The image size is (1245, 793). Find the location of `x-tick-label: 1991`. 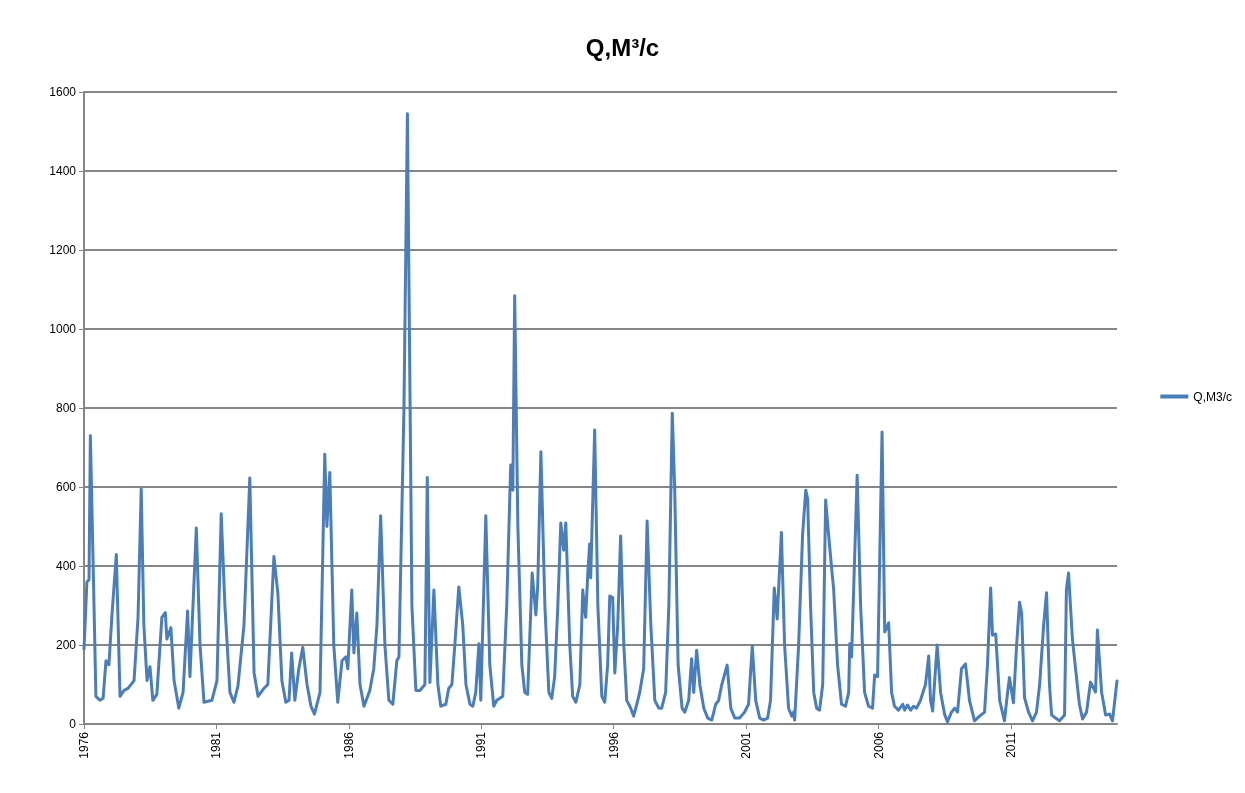

x-tick-label: 1991 is located at coordinates (481, 745).